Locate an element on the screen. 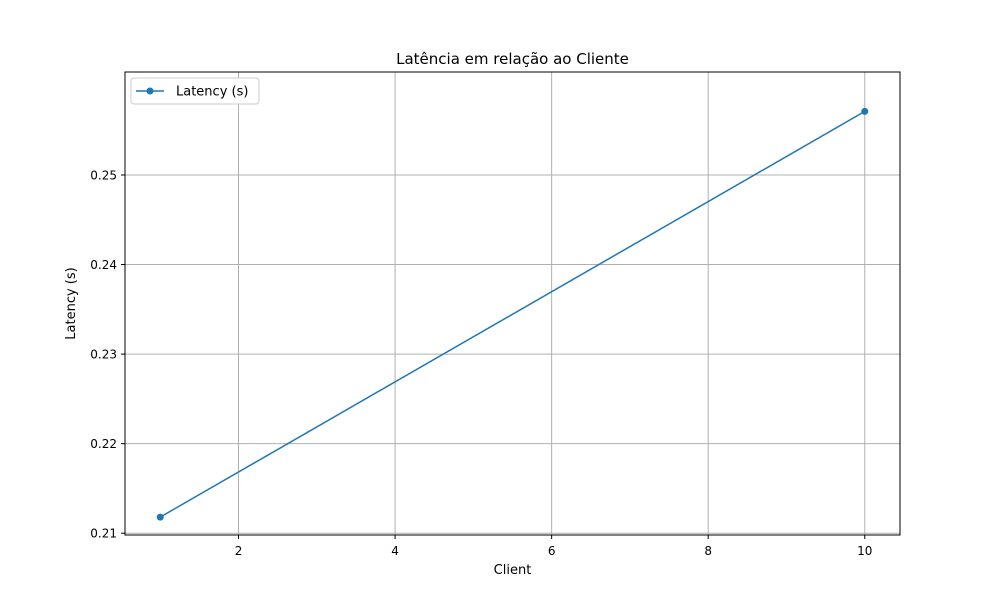  y-axis-ticks: 0.21 0.22 0.23 0.24 0.25 is located at coordinates (107, 354).